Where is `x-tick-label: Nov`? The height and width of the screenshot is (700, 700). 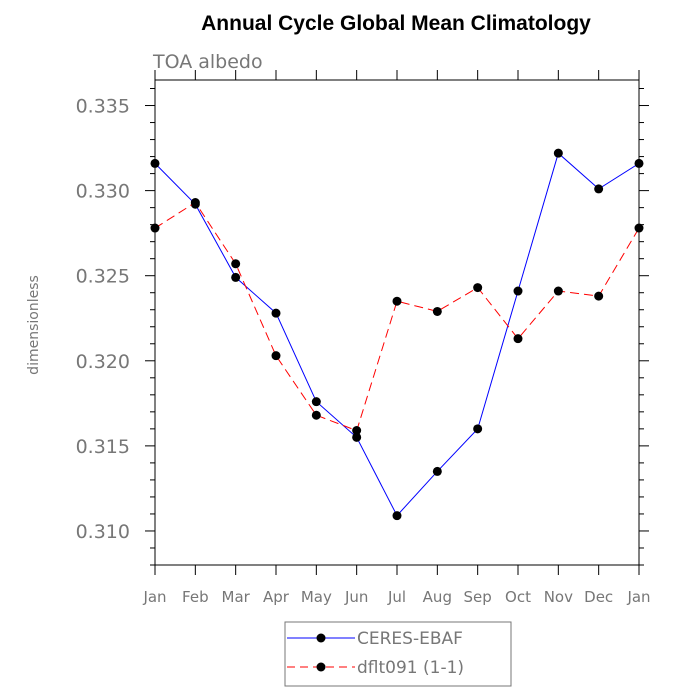
x-tick-label: Nov is located at coordinates (558, 597).